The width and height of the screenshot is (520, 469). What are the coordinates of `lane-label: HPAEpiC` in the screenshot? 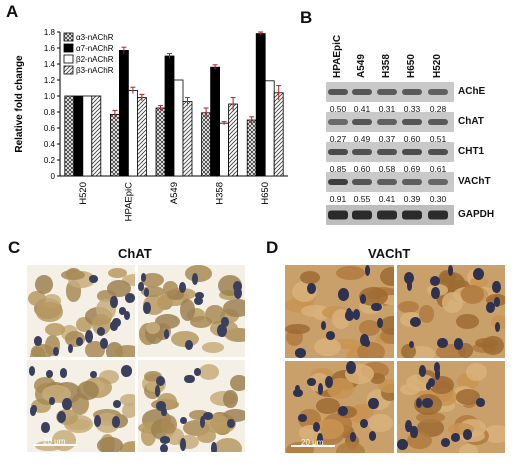 It's located at (337, 56).